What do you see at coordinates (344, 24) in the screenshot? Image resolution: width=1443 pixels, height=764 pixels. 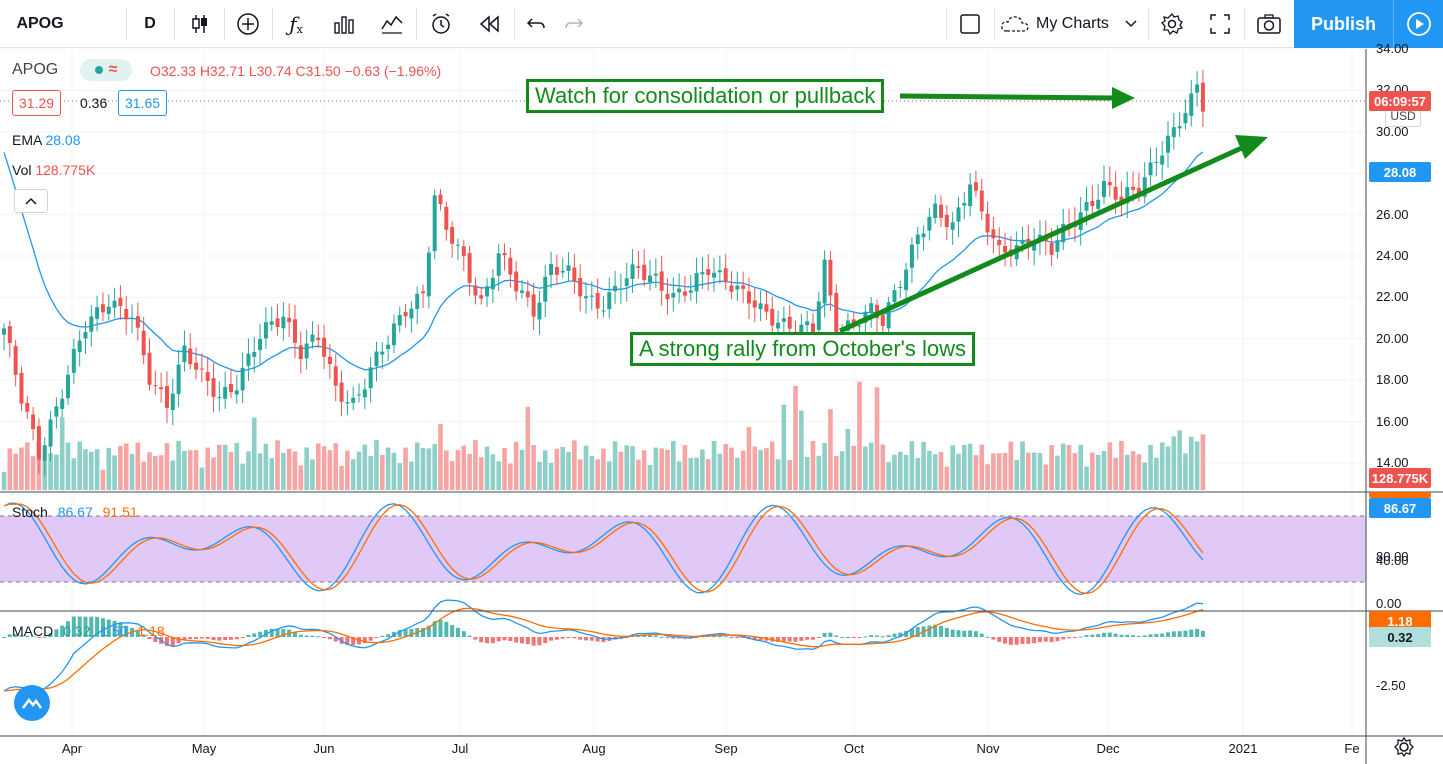 I see `templates-icon` at bounding box center [344, 24].